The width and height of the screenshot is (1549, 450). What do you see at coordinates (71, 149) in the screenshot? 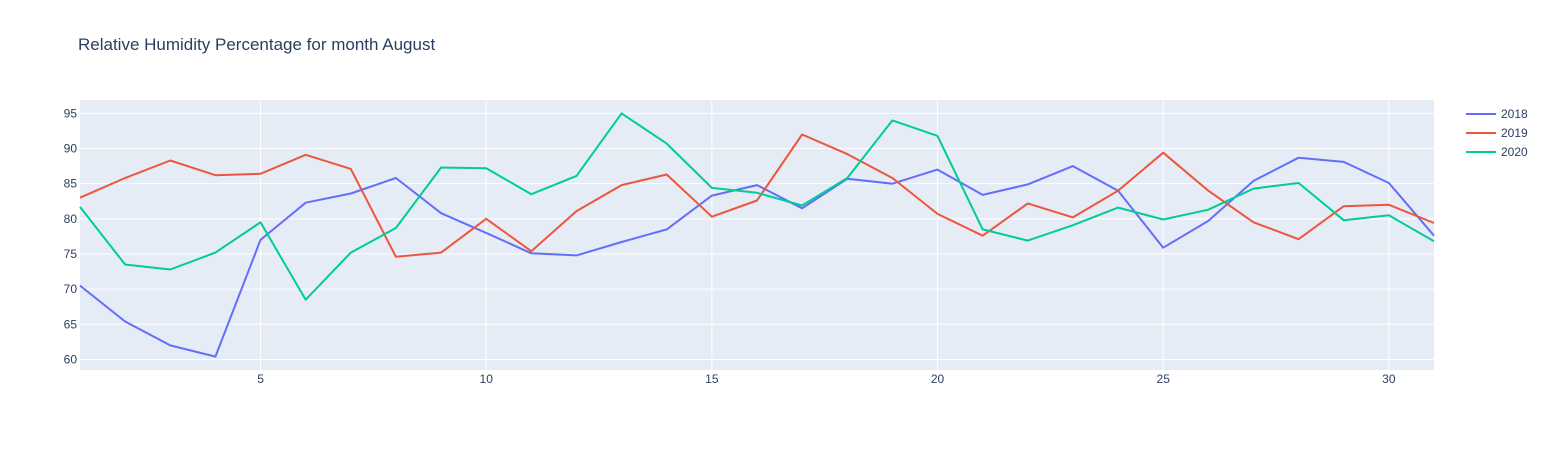
I see `y-tick-label: 90` at bounding box center [71, 149].